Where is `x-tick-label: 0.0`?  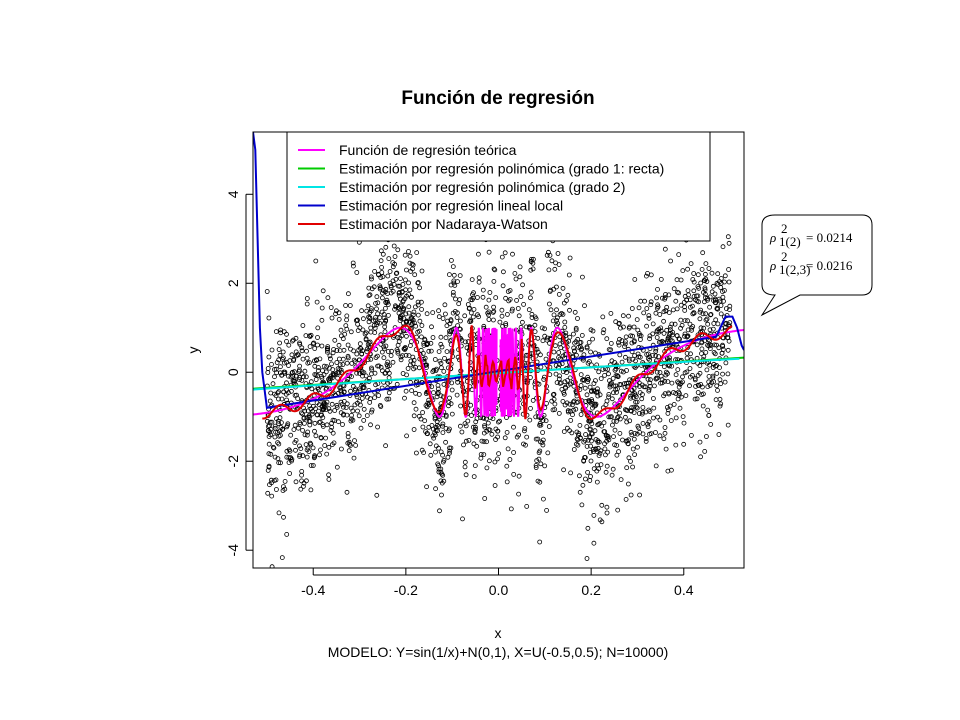 x-tick-label: 0.0 is located at coordinates (499, 590).